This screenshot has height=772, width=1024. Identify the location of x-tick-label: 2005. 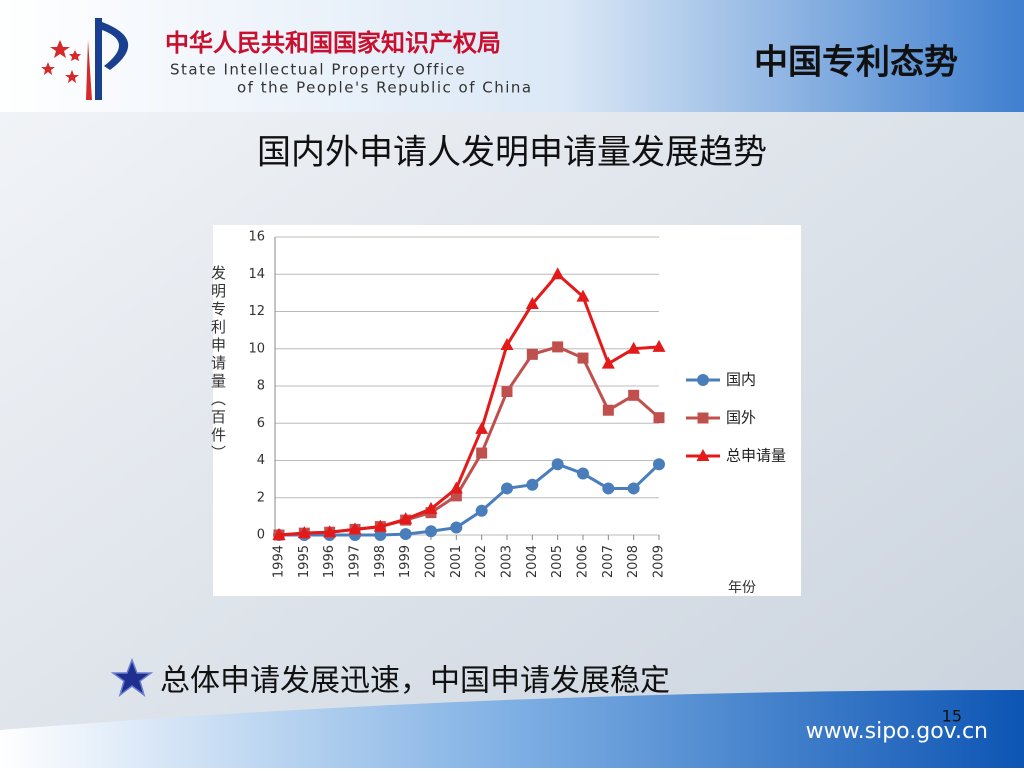
(557, 561).